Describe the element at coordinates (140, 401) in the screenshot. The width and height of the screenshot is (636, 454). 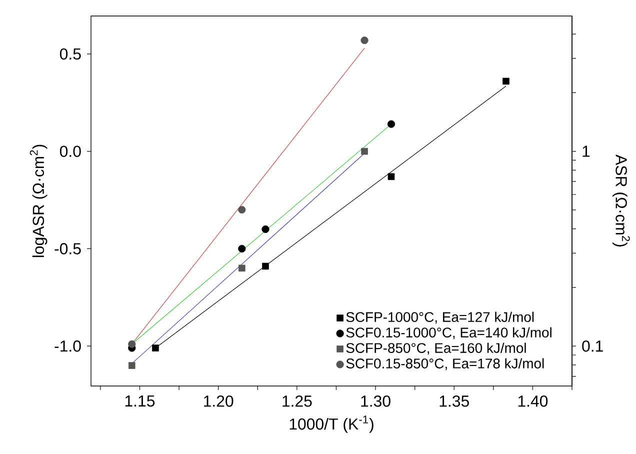
I see `x-tick-label: 1.15` at that location.